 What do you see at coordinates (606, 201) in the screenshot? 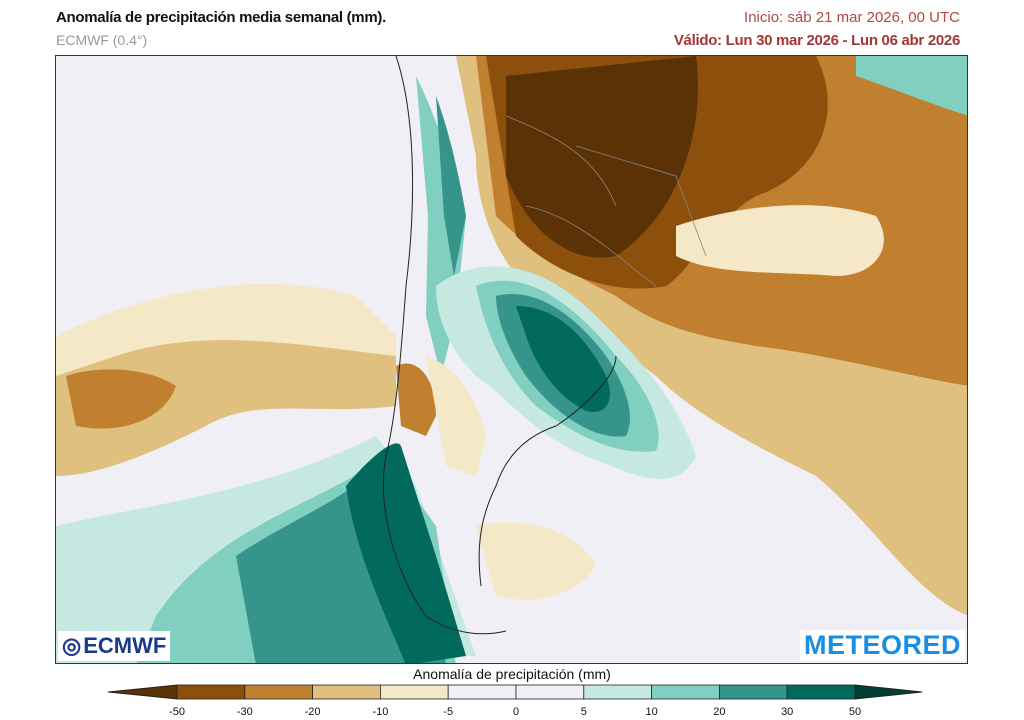
I see `borders` at bounding box center [606, 201].